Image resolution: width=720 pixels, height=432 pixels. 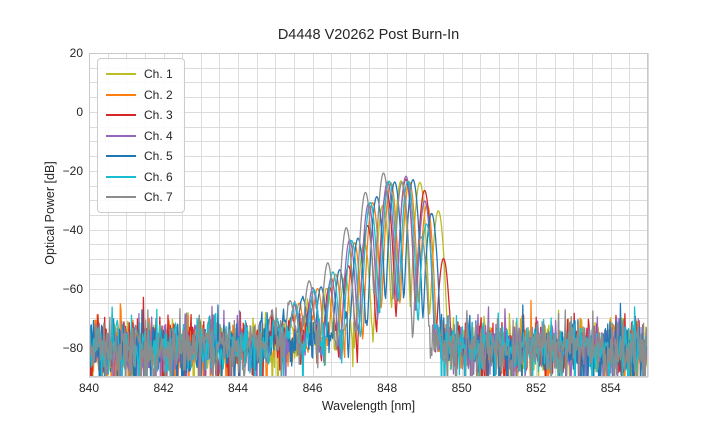 What do you see at coordinates (158, 197) in the screenshot?
I see `legend-label: Ch. 7` at bounding box center [158, 197].